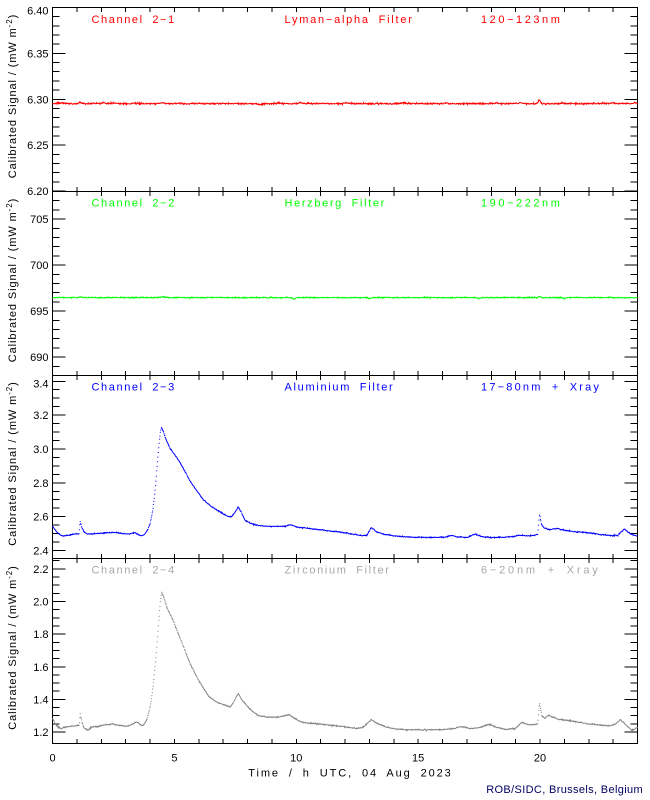 Image resolution: width=650 pixels, height=800 pixels. I want to click on svg-text: 690, so click(39, 358).